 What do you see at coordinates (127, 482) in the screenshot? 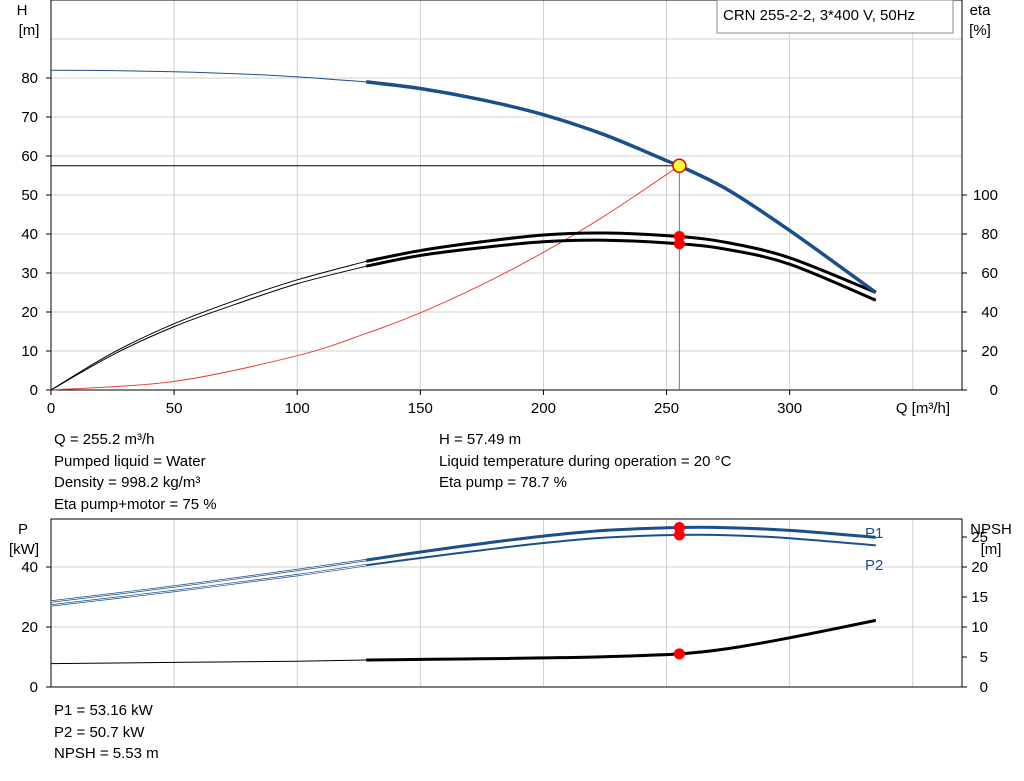
I see `info-density: Density = 998.2 kg/m³` at bounding box center [127, 482].